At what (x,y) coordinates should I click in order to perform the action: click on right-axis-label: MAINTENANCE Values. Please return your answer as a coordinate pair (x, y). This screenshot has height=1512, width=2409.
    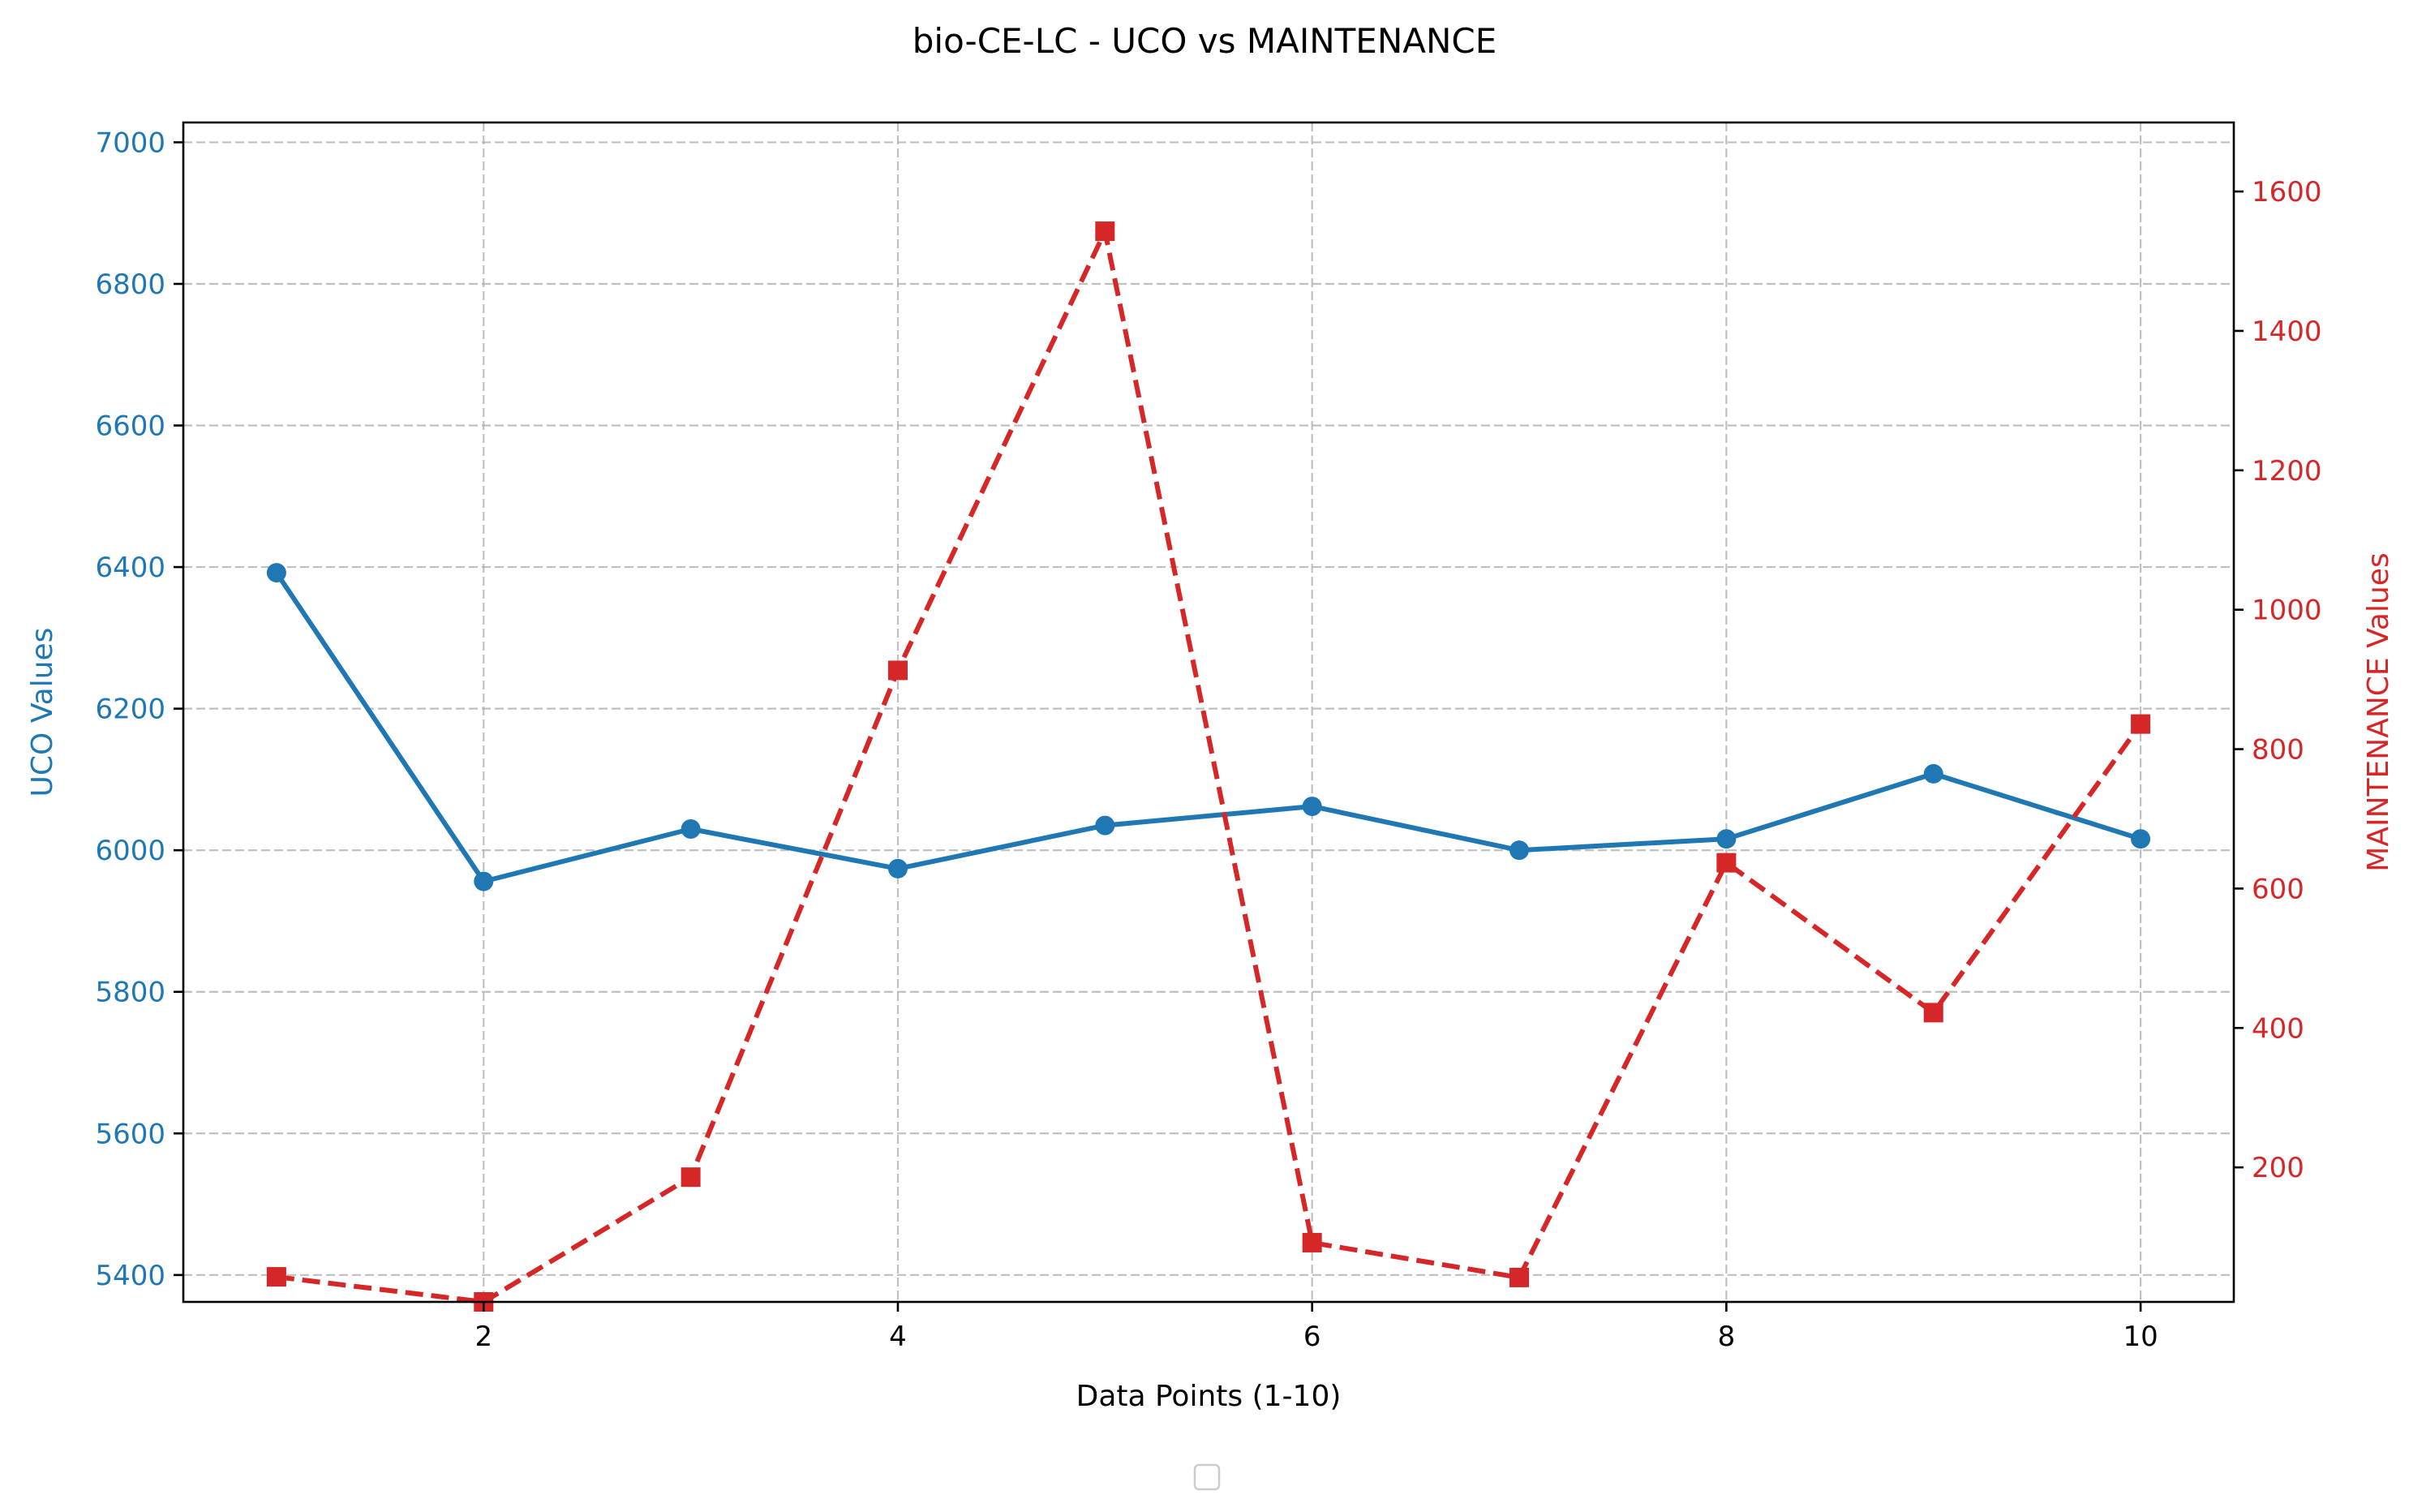
    Looking at the image, I should click on (2378, 711).